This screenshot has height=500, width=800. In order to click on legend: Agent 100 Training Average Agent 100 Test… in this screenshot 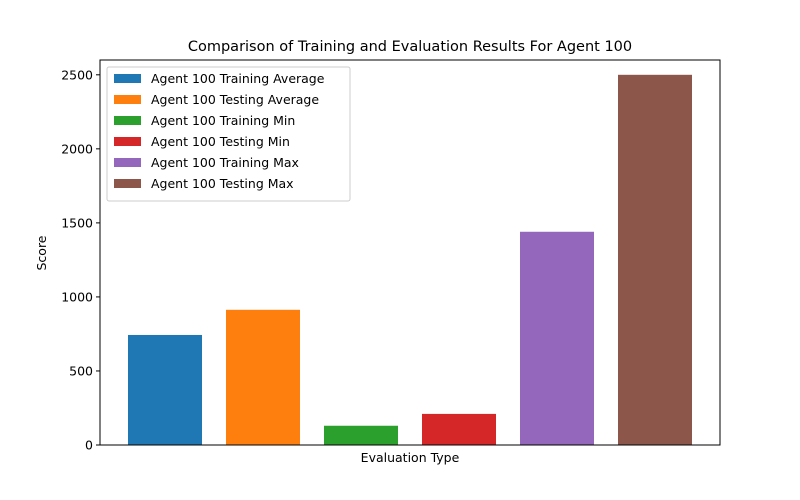, I will do `click(228, 134)`.